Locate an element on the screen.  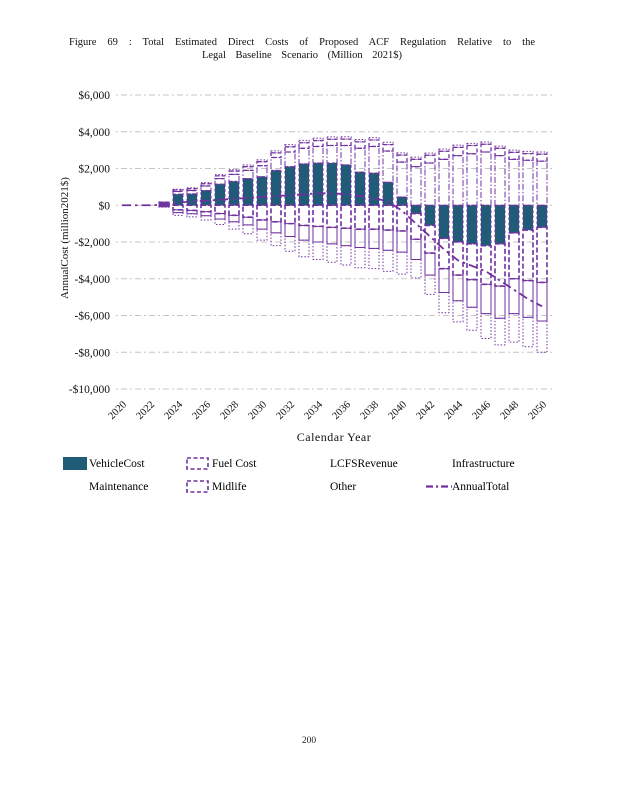
bar-other-2028 is located at coordinates (234, 170).